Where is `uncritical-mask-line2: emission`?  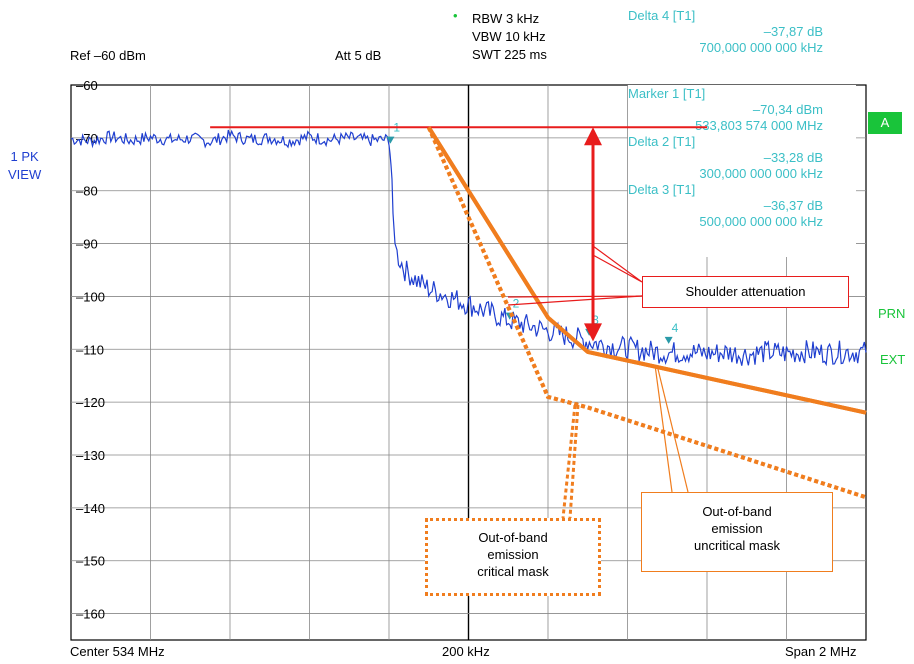
uncritical-mask-line2: emission is located at coordinates (737, 528).